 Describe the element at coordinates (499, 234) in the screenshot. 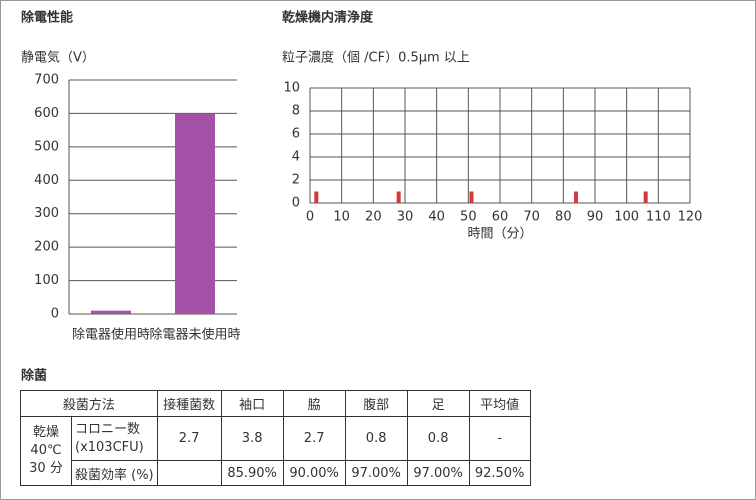

I see `x-axis-label: 時間（分）` at that location.